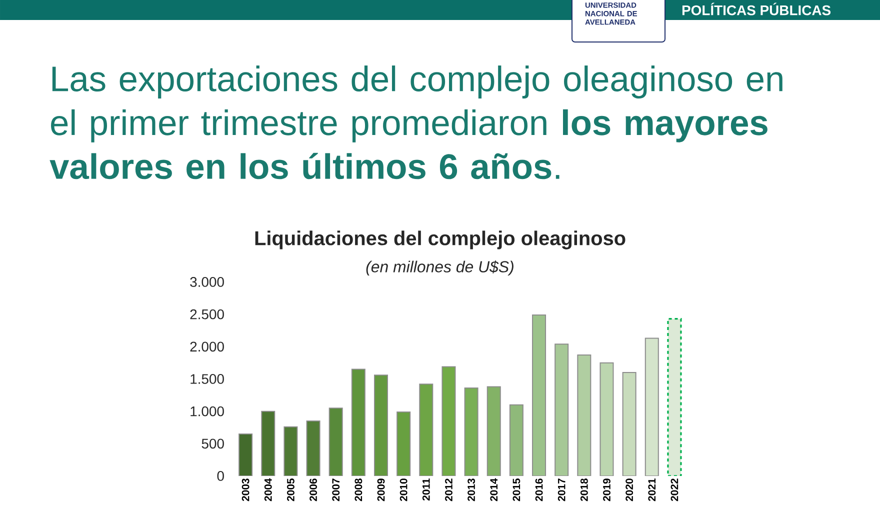  What do you see at coordinates (562, 490) in the screenshot?
I see `x-tick-label: 2017` at bounding box center [562, 490].